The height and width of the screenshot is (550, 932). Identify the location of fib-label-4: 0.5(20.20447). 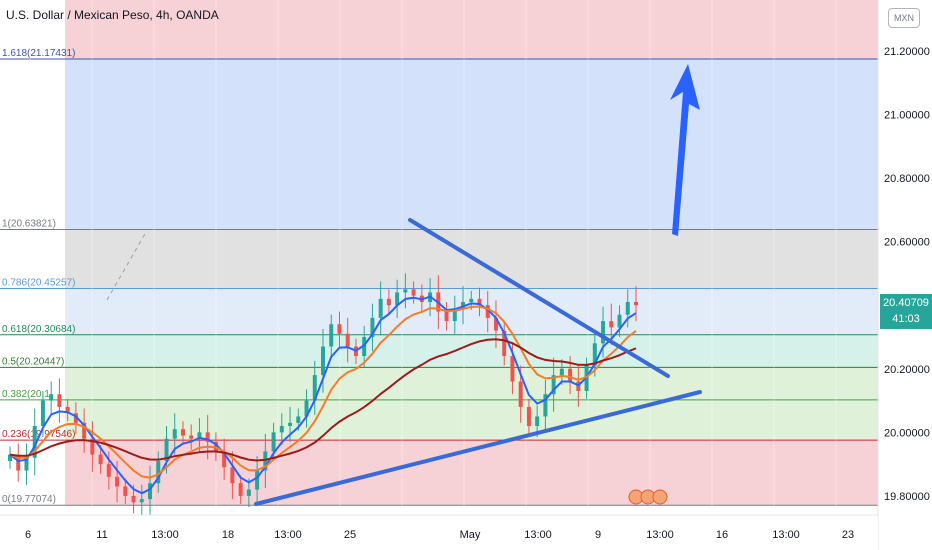
(33, 361).